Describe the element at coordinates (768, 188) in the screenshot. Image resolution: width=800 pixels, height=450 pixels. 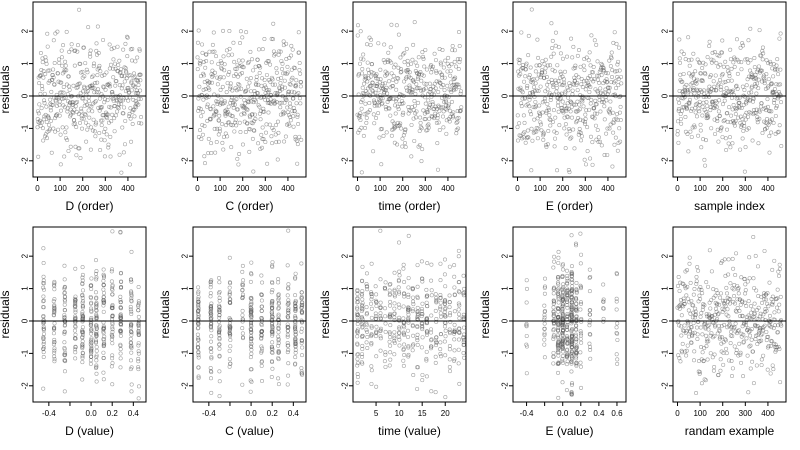
I see `x-tick-label: 400` at that location.